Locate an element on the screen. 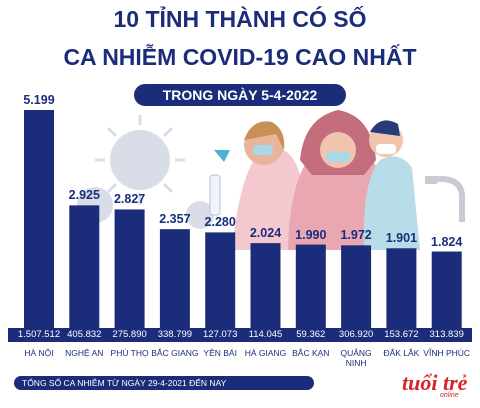  total-label-8: 306.920 is located at coordinates (356, 334).